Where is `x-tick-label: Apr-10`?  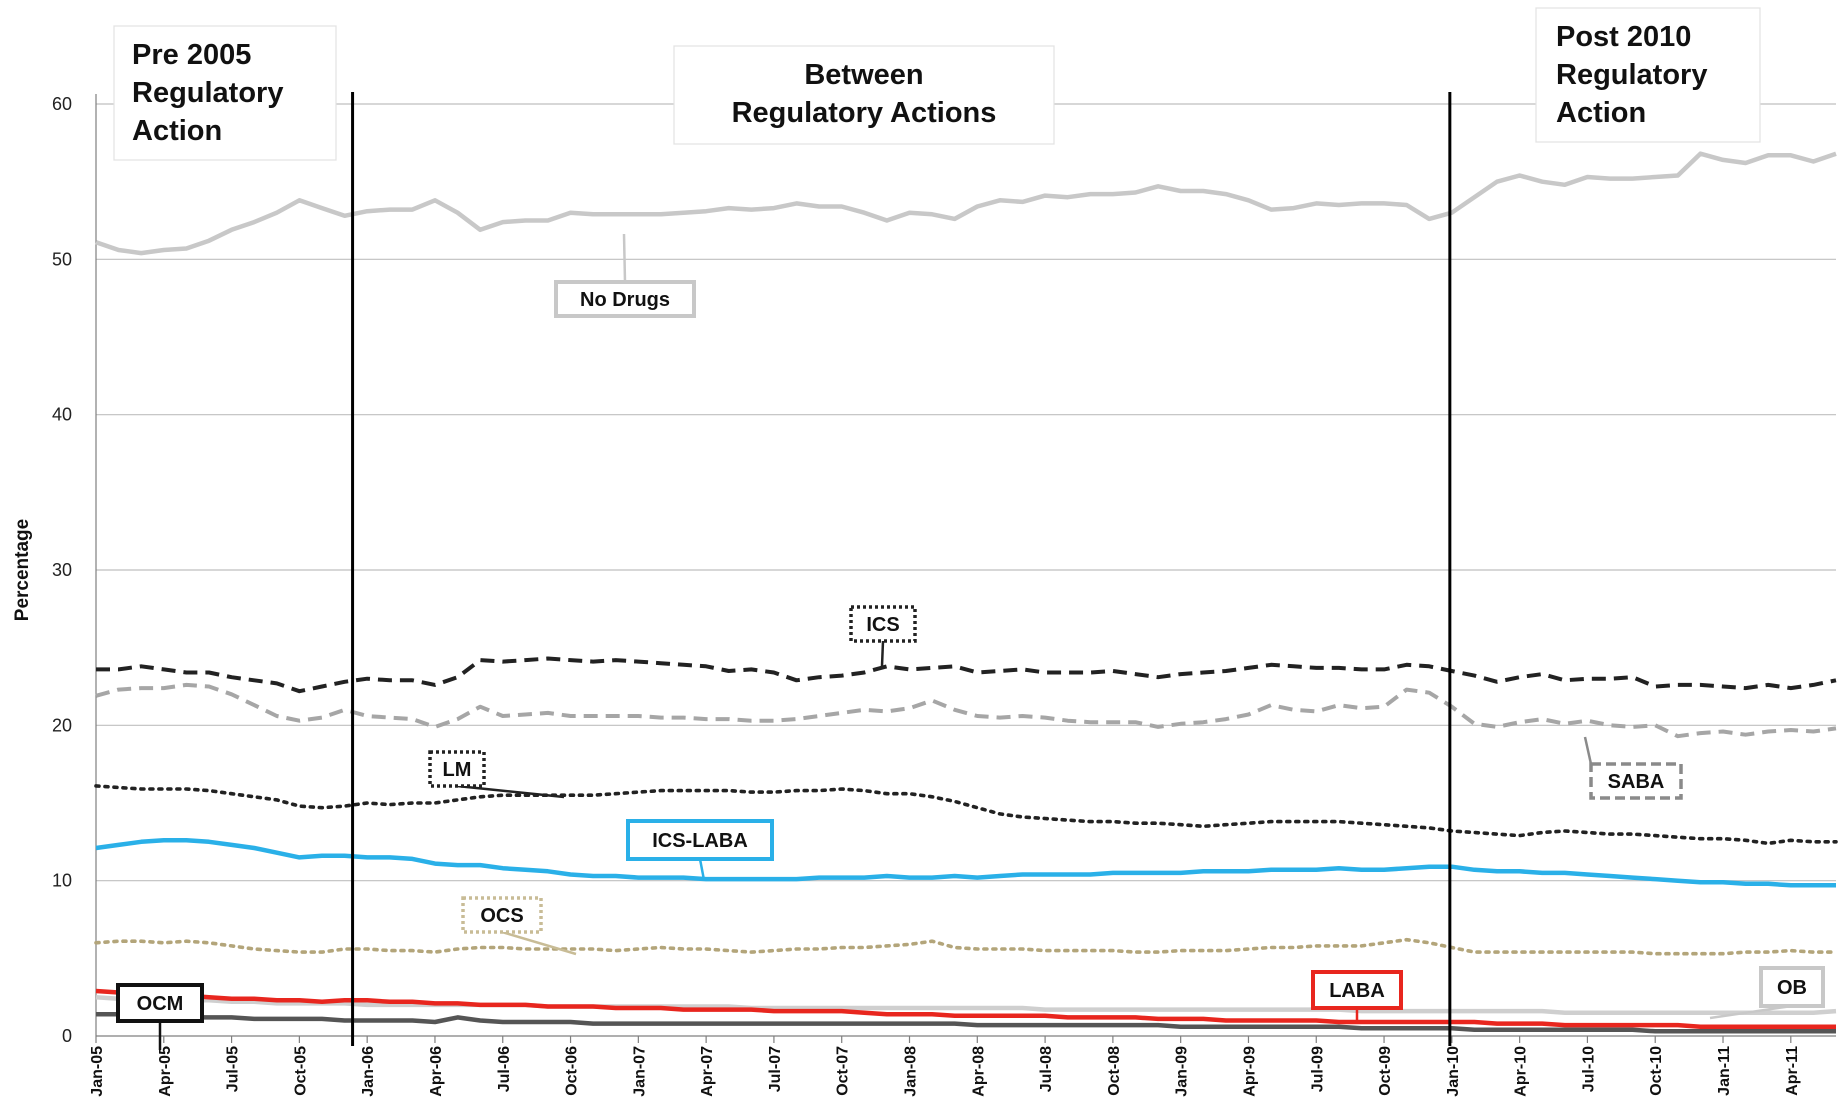 x-tick-label: Apr-10 is located at coordinates (1521, 1071).